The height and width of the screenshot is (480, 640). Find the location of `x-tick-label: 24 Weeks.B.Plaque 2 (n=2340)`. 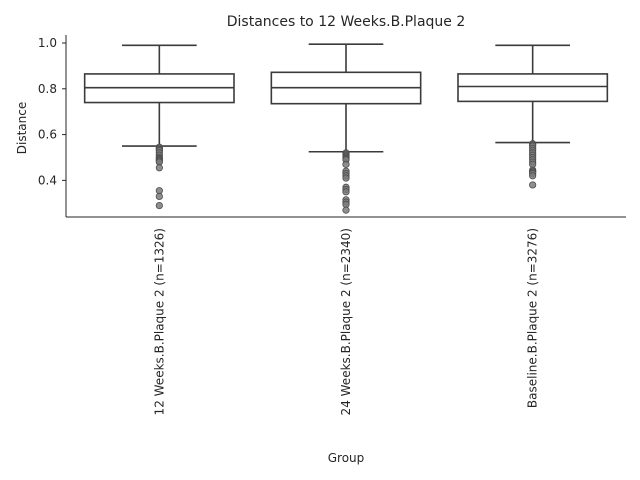

x-tick-label: 24 Weeks.B.Plaque 2 (n=2340) is located at coordinates (346, 321).